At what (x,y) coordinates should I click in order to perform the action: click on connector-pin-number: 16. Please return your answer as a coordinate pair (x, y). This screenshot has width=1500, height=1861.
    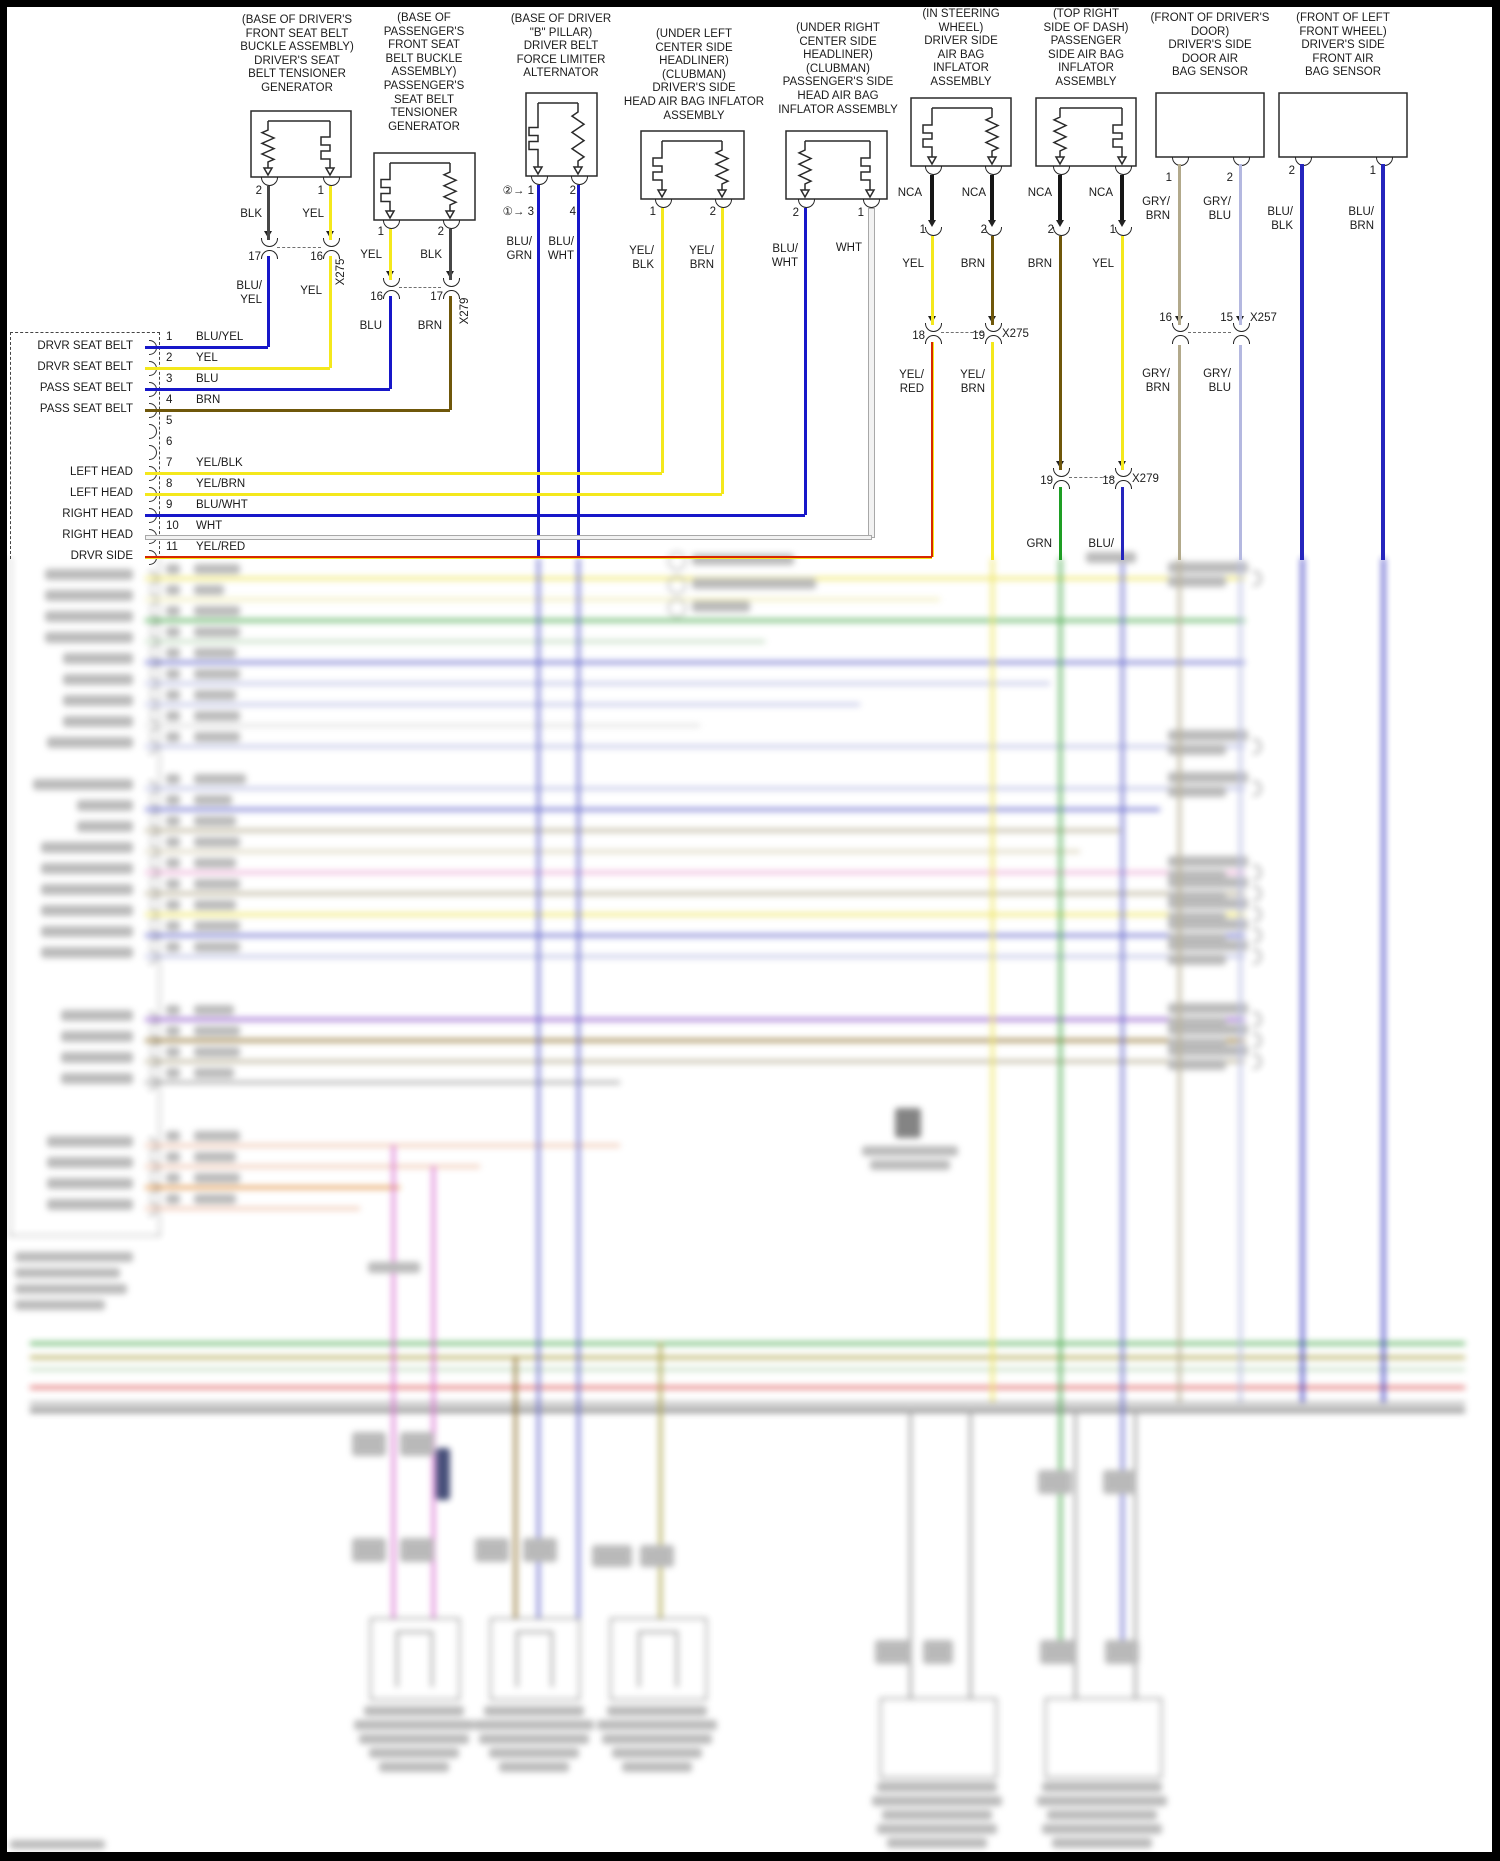
    Looking at the image, I should click on (316, 257).